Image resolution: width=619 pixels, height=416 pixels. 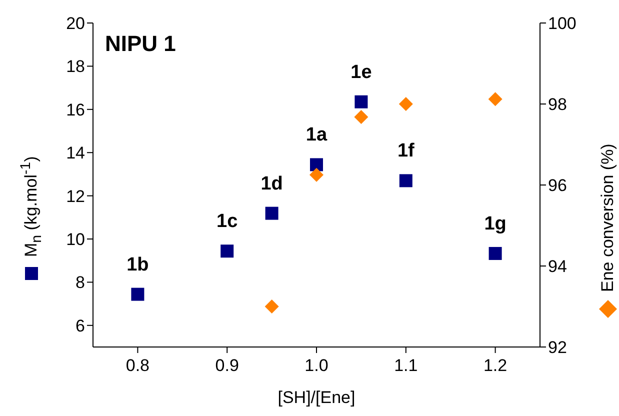 What do you see at coordinates (271, 183) in the screenshot?
I see `annotation: 1d` at bounding box center [271, 183].